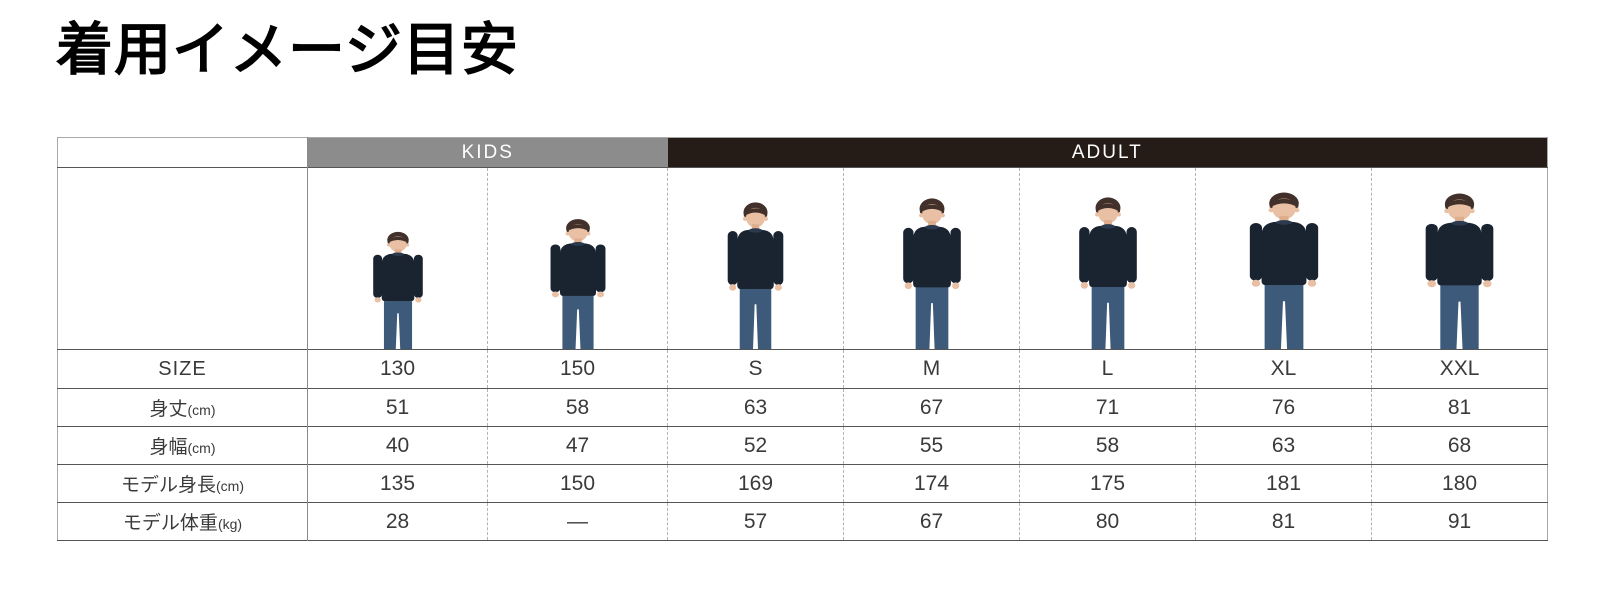  Describe the element at coordinates (170, 523) in the screenshot. I see `row-label-text: モデル体重` at that location.